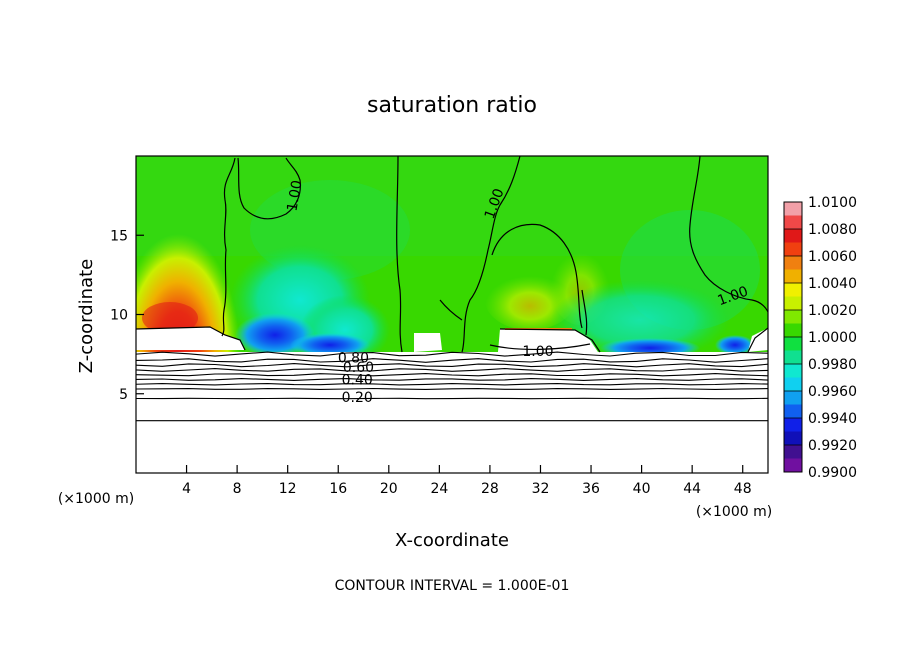 The height and width of the screenshot is (654, 904). I want to click on contour-1-00-right, so click(728, 234).